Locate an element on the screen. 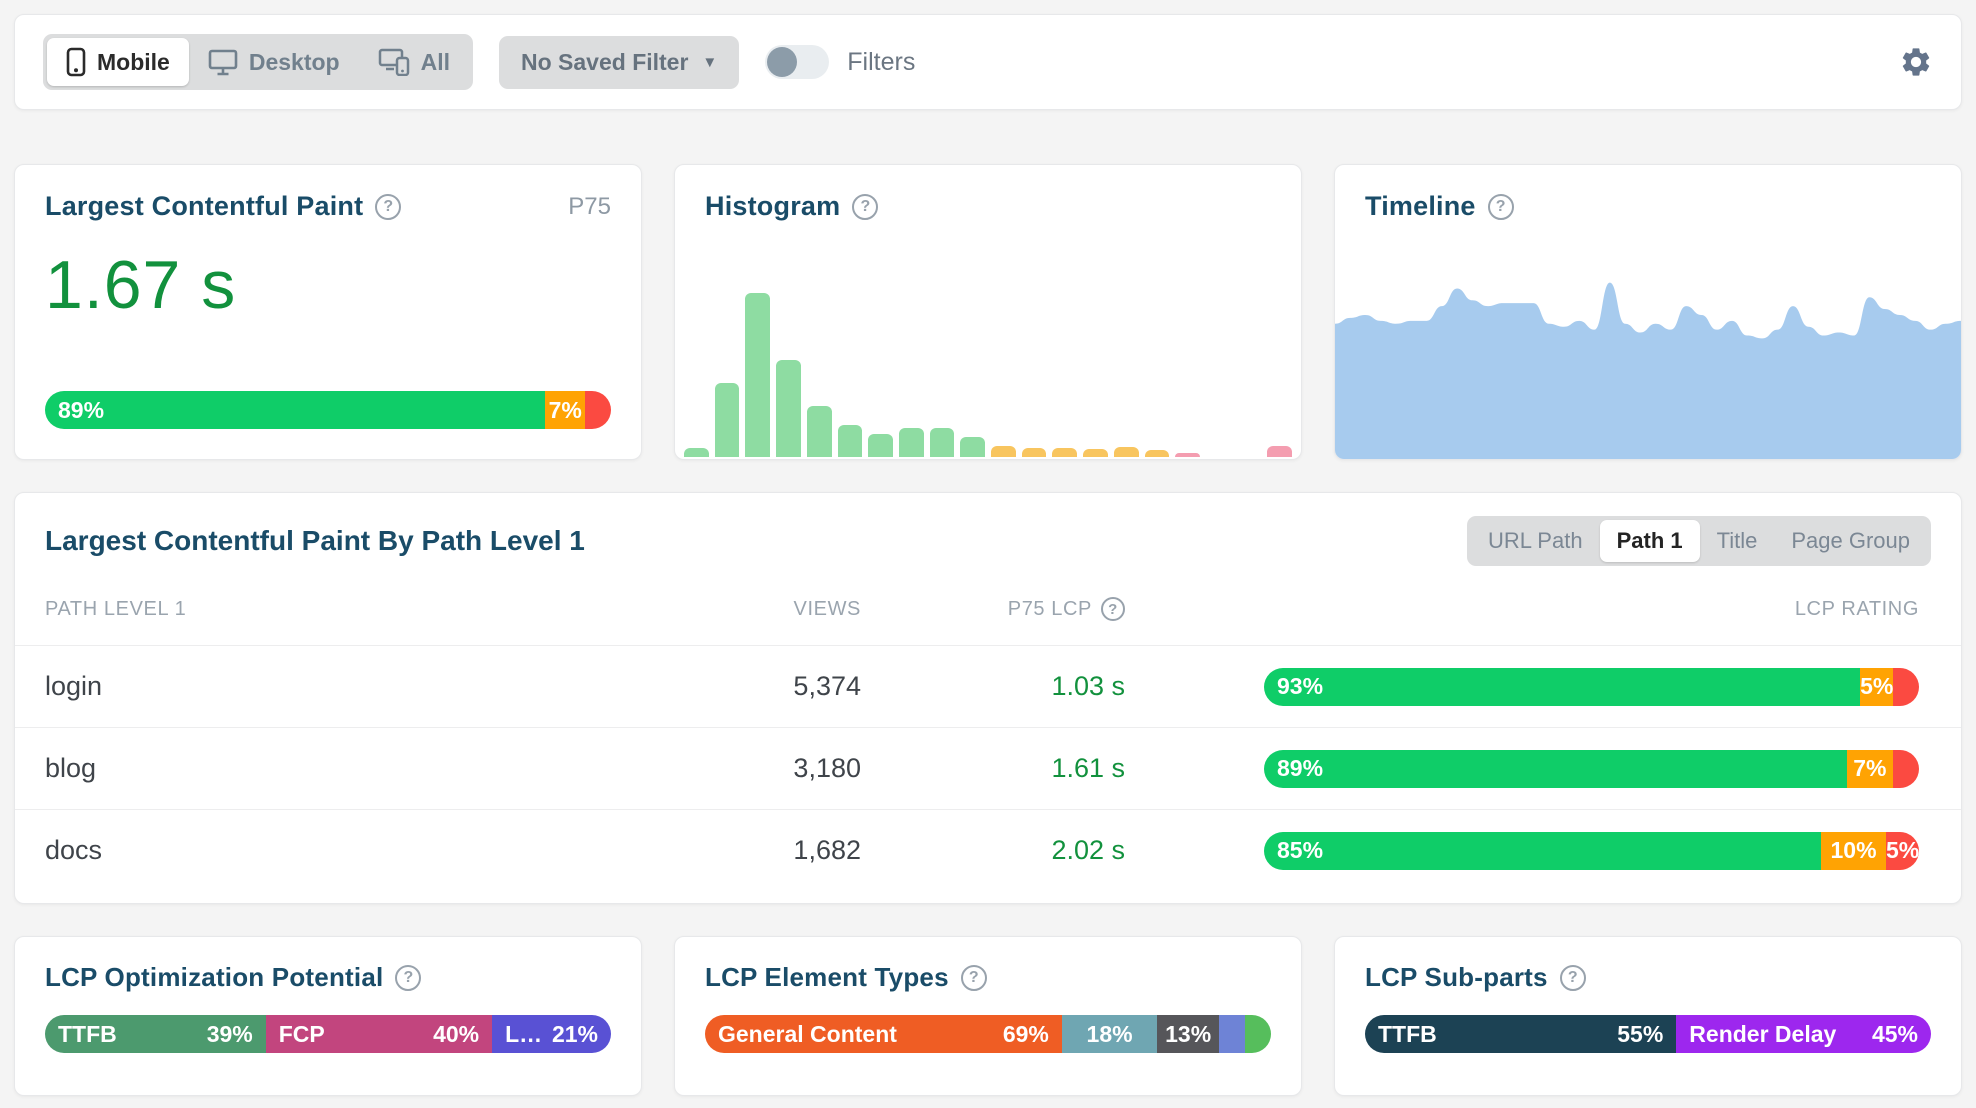 The height and width of the screenshot is (1108, 1976). desktop-icon is located at coordinates (223, 62).